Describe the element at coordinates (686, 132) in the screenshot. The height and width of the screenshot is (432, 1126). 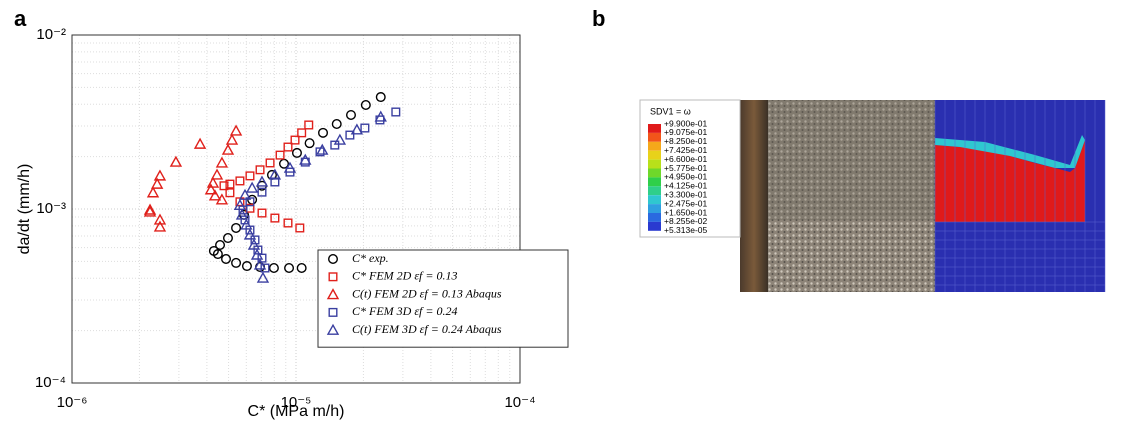
I see `level-label: +9.075e-01` at that location.